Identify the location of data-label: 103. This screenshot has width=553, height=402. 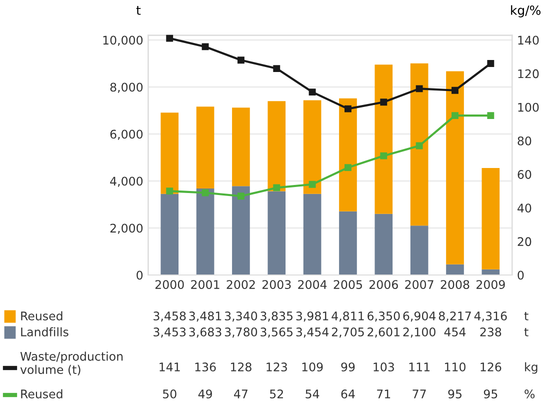
(384, 367).